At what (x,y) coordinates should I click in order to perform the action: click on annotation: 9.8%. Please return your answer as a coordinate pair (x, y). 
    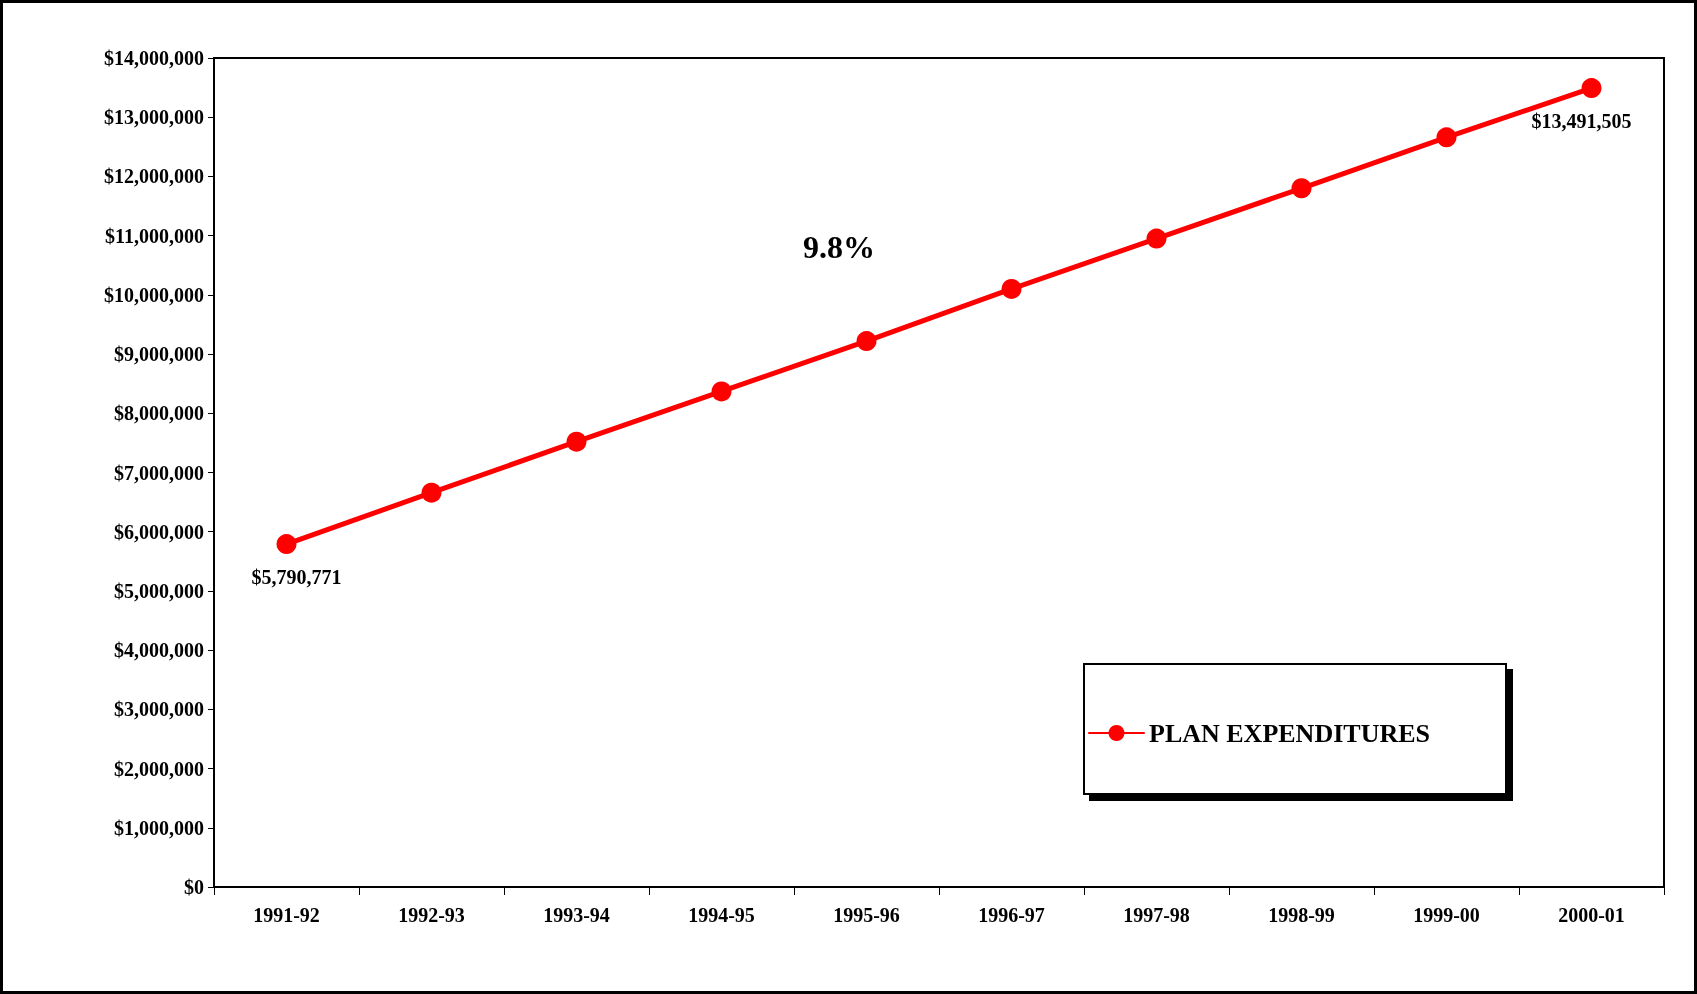
    Looking at the image, I should click on (839, 247).